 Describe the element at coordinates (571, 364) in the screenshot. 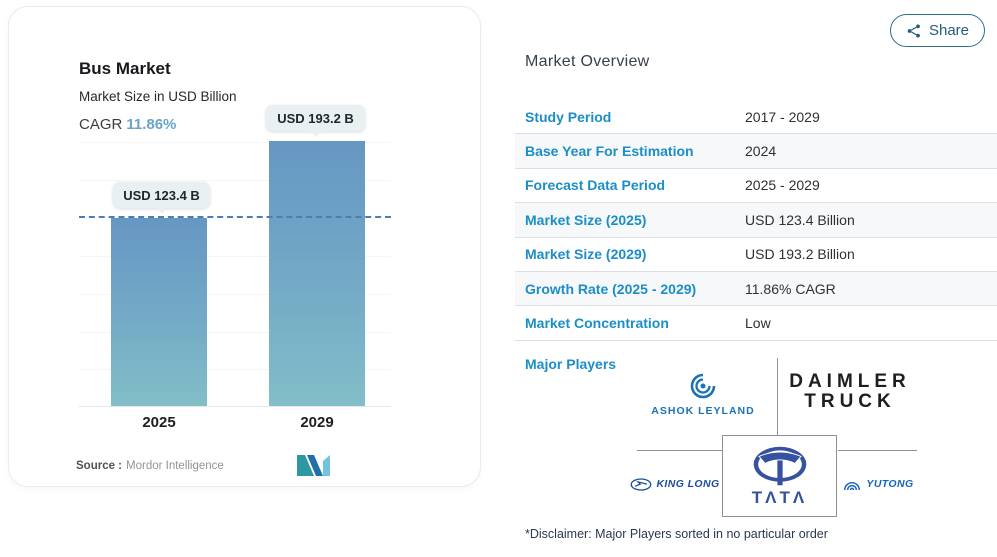

I see `major-players-label: Major Players` at that location.